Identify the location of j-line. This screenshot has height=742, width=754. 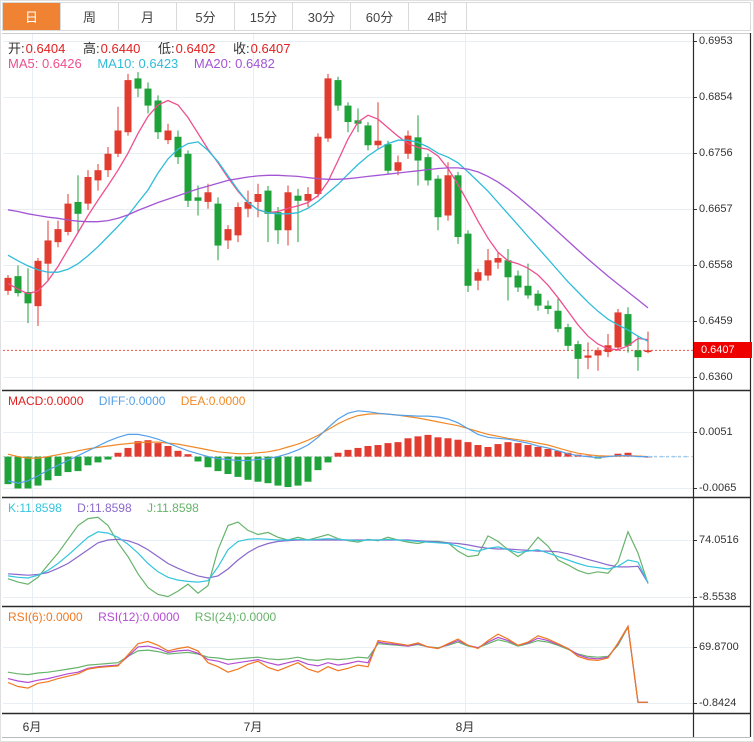
(328, 557).